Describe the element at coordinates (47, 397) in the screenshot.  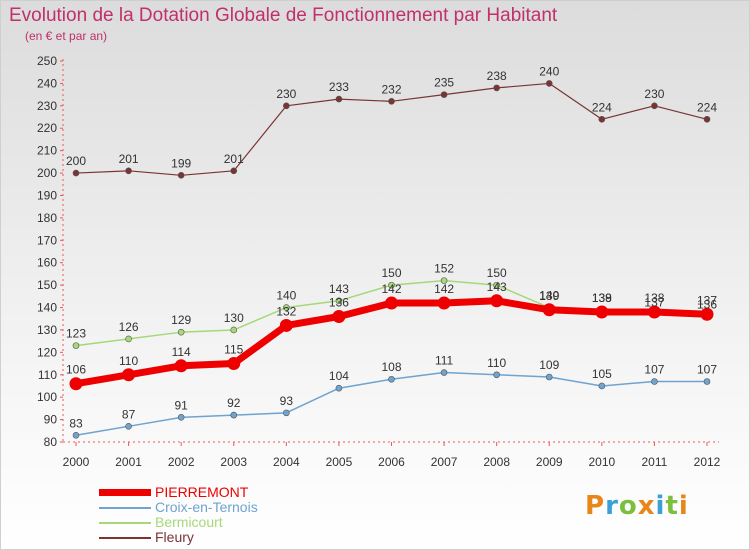
I see `y-tick-label: 100` at that location.